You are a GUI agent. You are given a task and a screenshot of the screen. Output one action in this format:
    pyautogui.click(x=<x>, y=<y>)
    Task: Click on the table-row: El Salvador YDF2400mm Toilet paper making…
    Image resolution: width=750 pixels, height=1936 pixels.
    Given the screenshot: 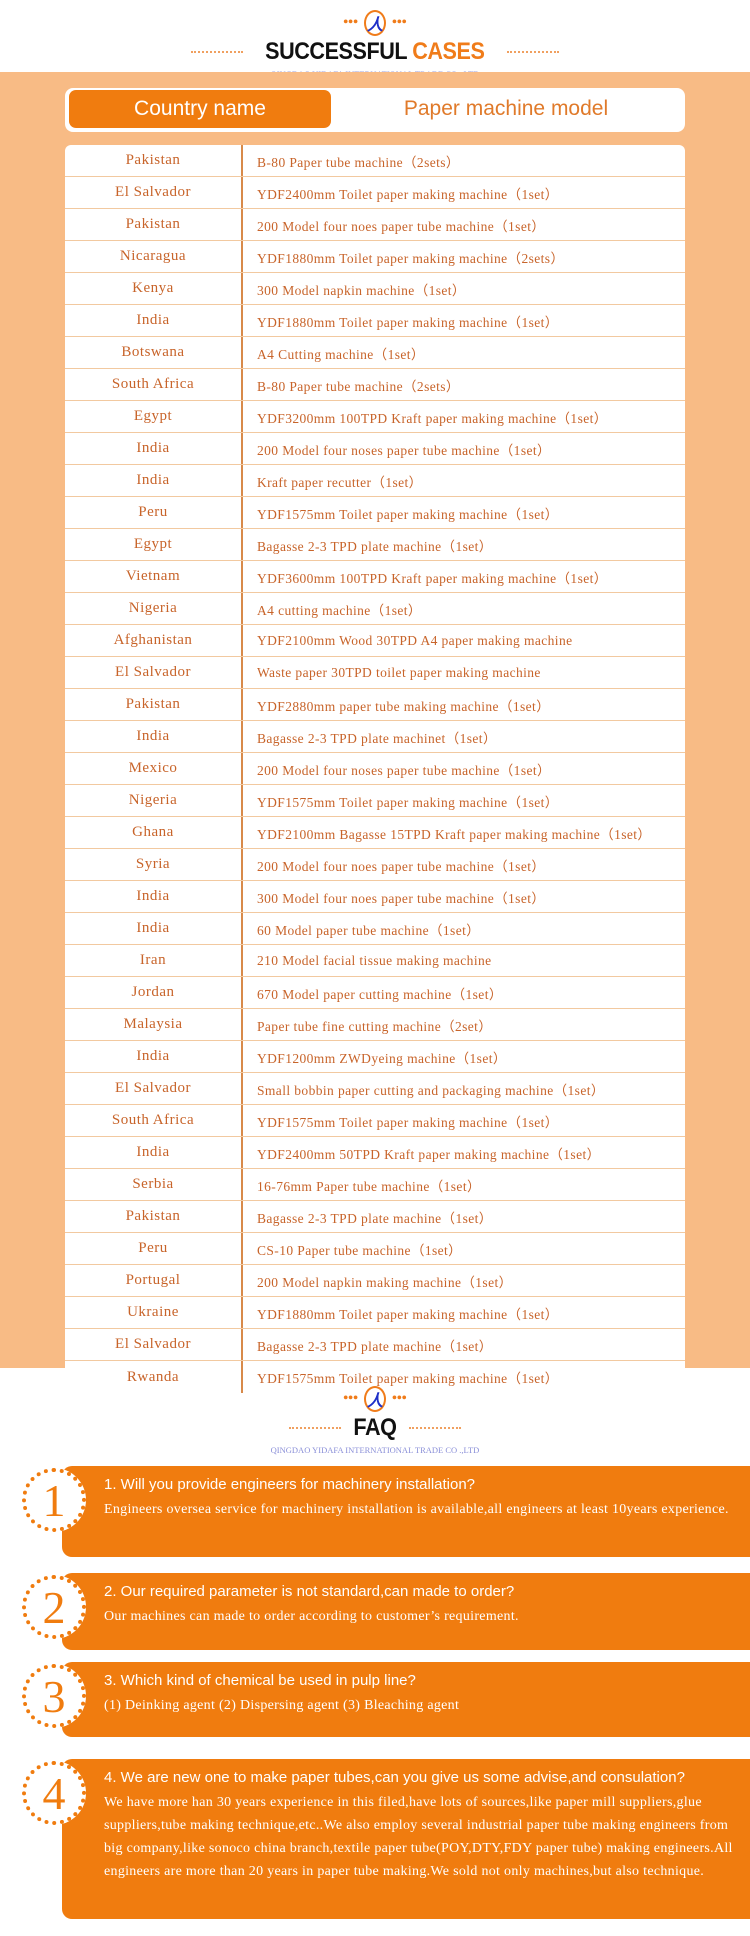 What is the action you would take?
    pyautogui.click(x=375, y=193)
    